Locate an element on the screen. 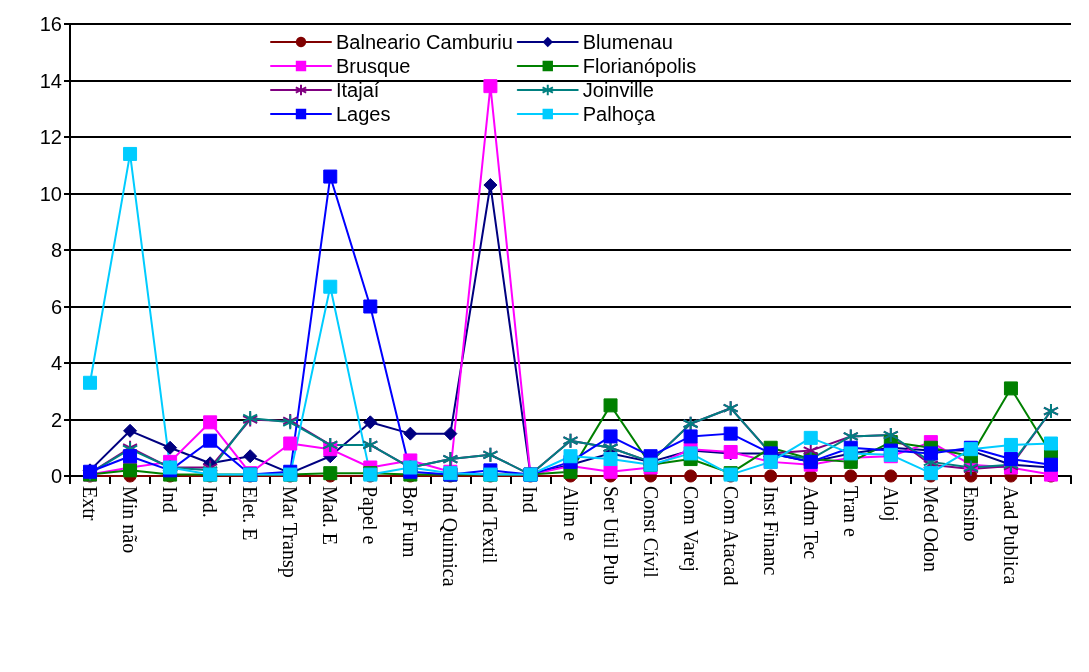 The width and height of the screenshot is (1089, 672). x-tick-label: Com Varej is located at coordinates (690, 529).